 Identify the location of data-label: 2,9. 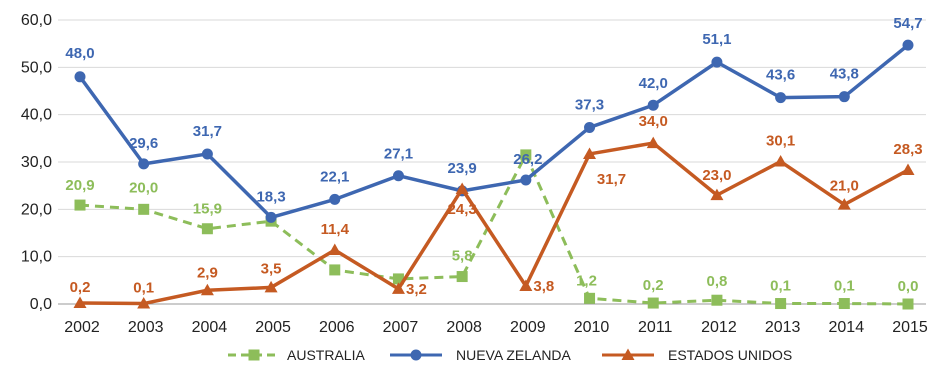
(207, 272).